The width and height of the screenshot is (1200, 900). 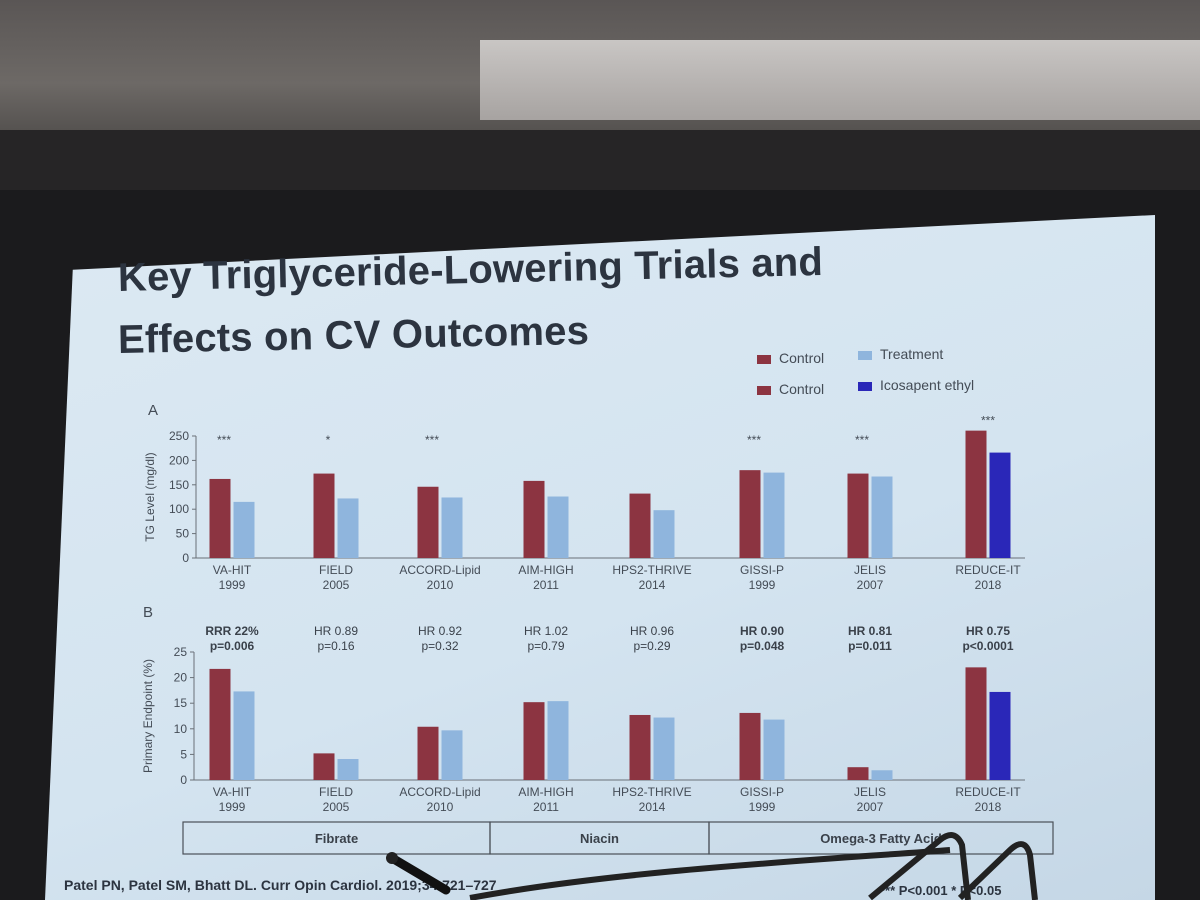 I want to click on p-value-label: p=0.79, so click(x=545, y=646).